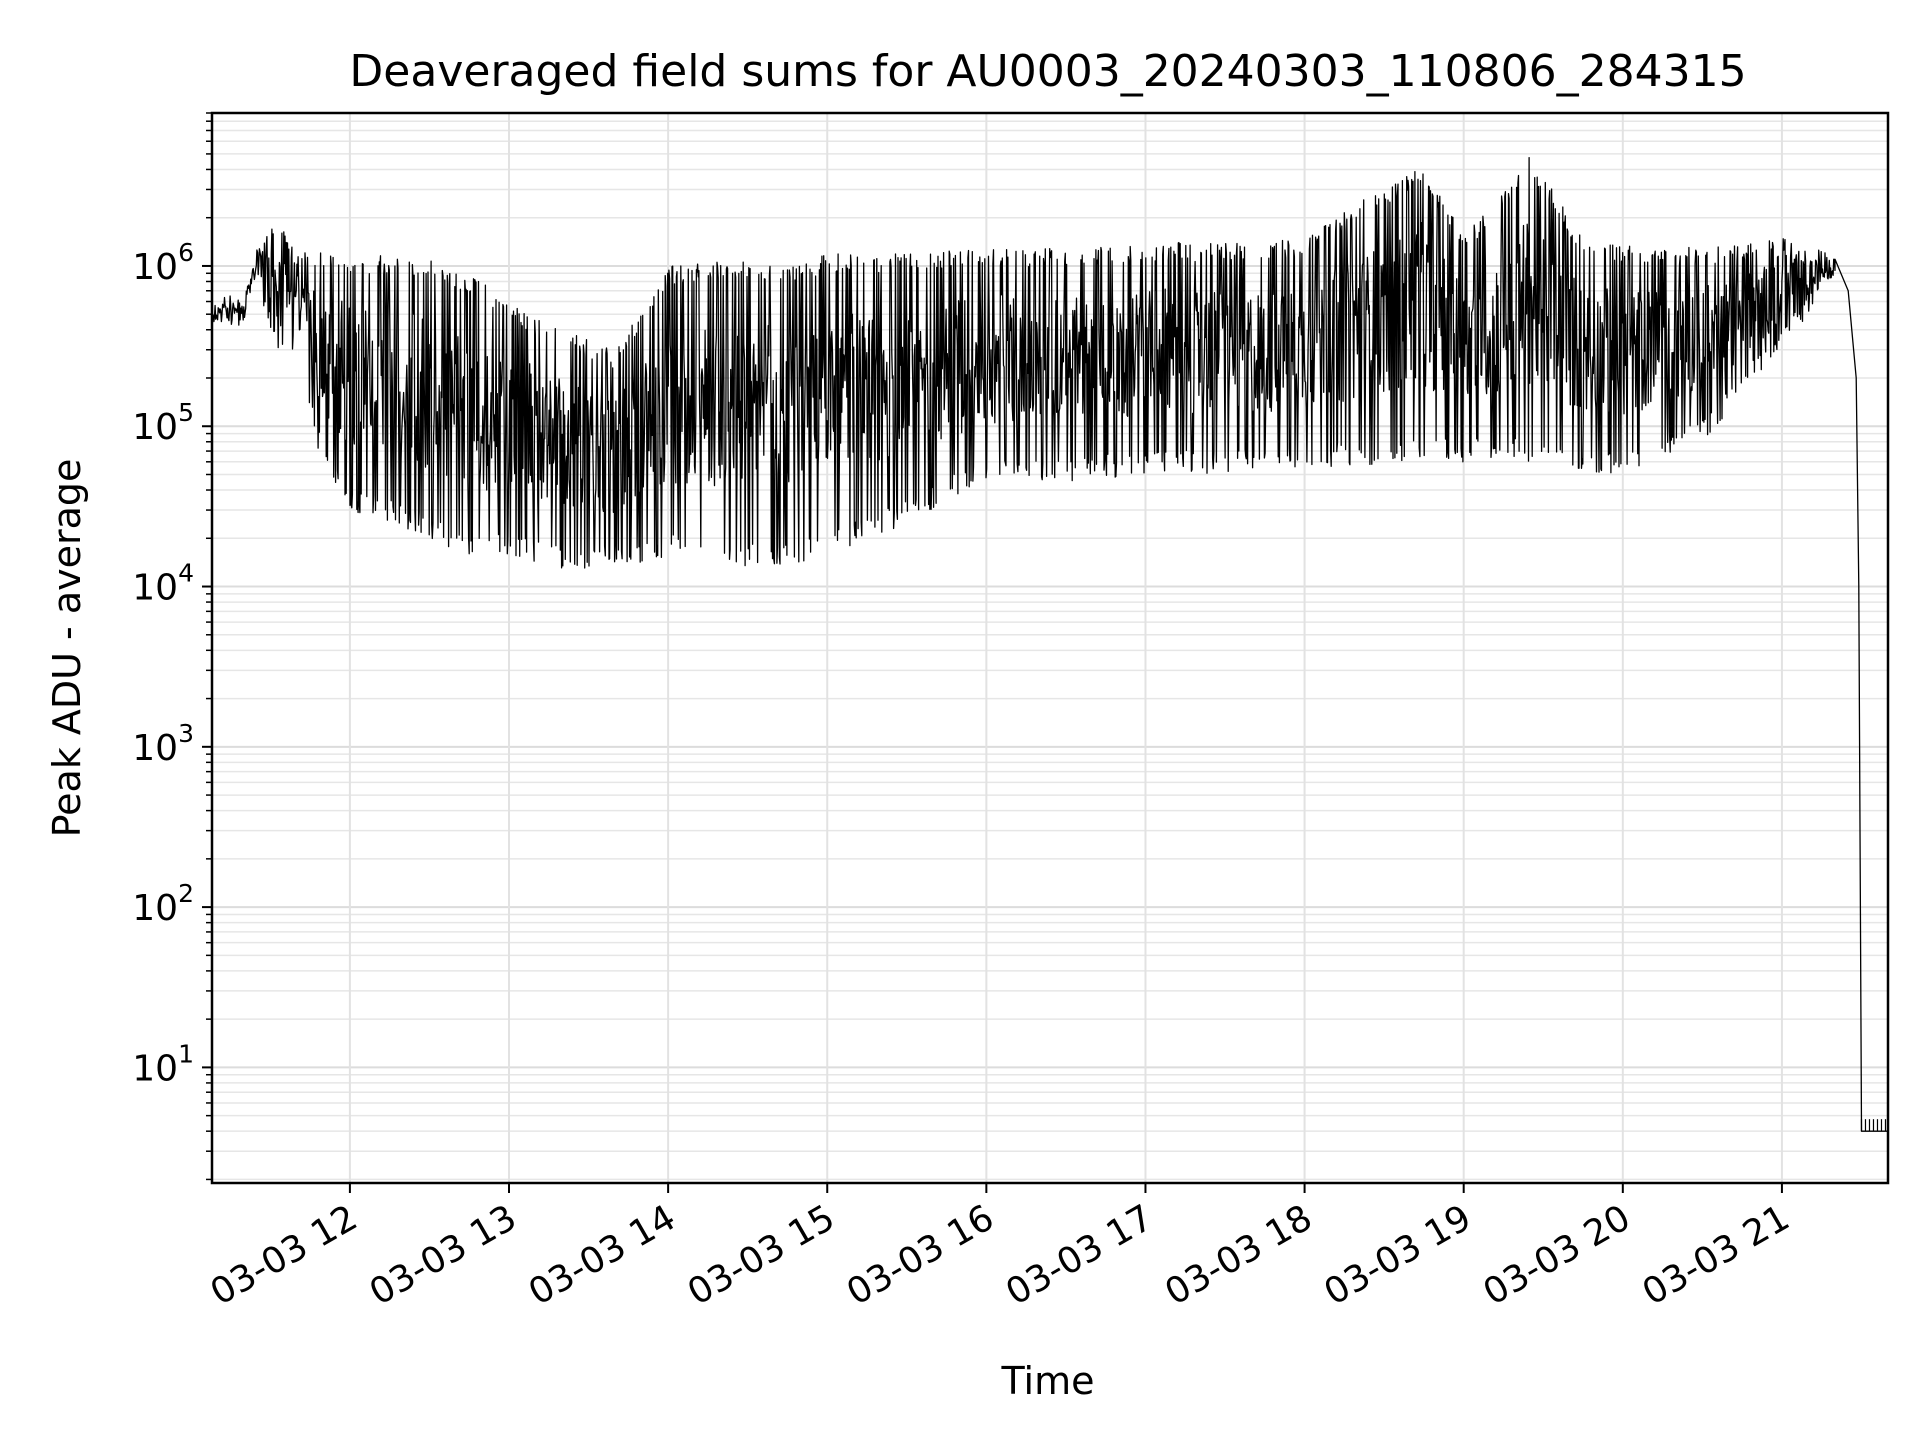 Image resolution: width=1920 pixels, height=1444 pixels. Describe the element at coordinates (163, 423) in the screenshot. I see `y-tick-label: 10⁵` at that location.